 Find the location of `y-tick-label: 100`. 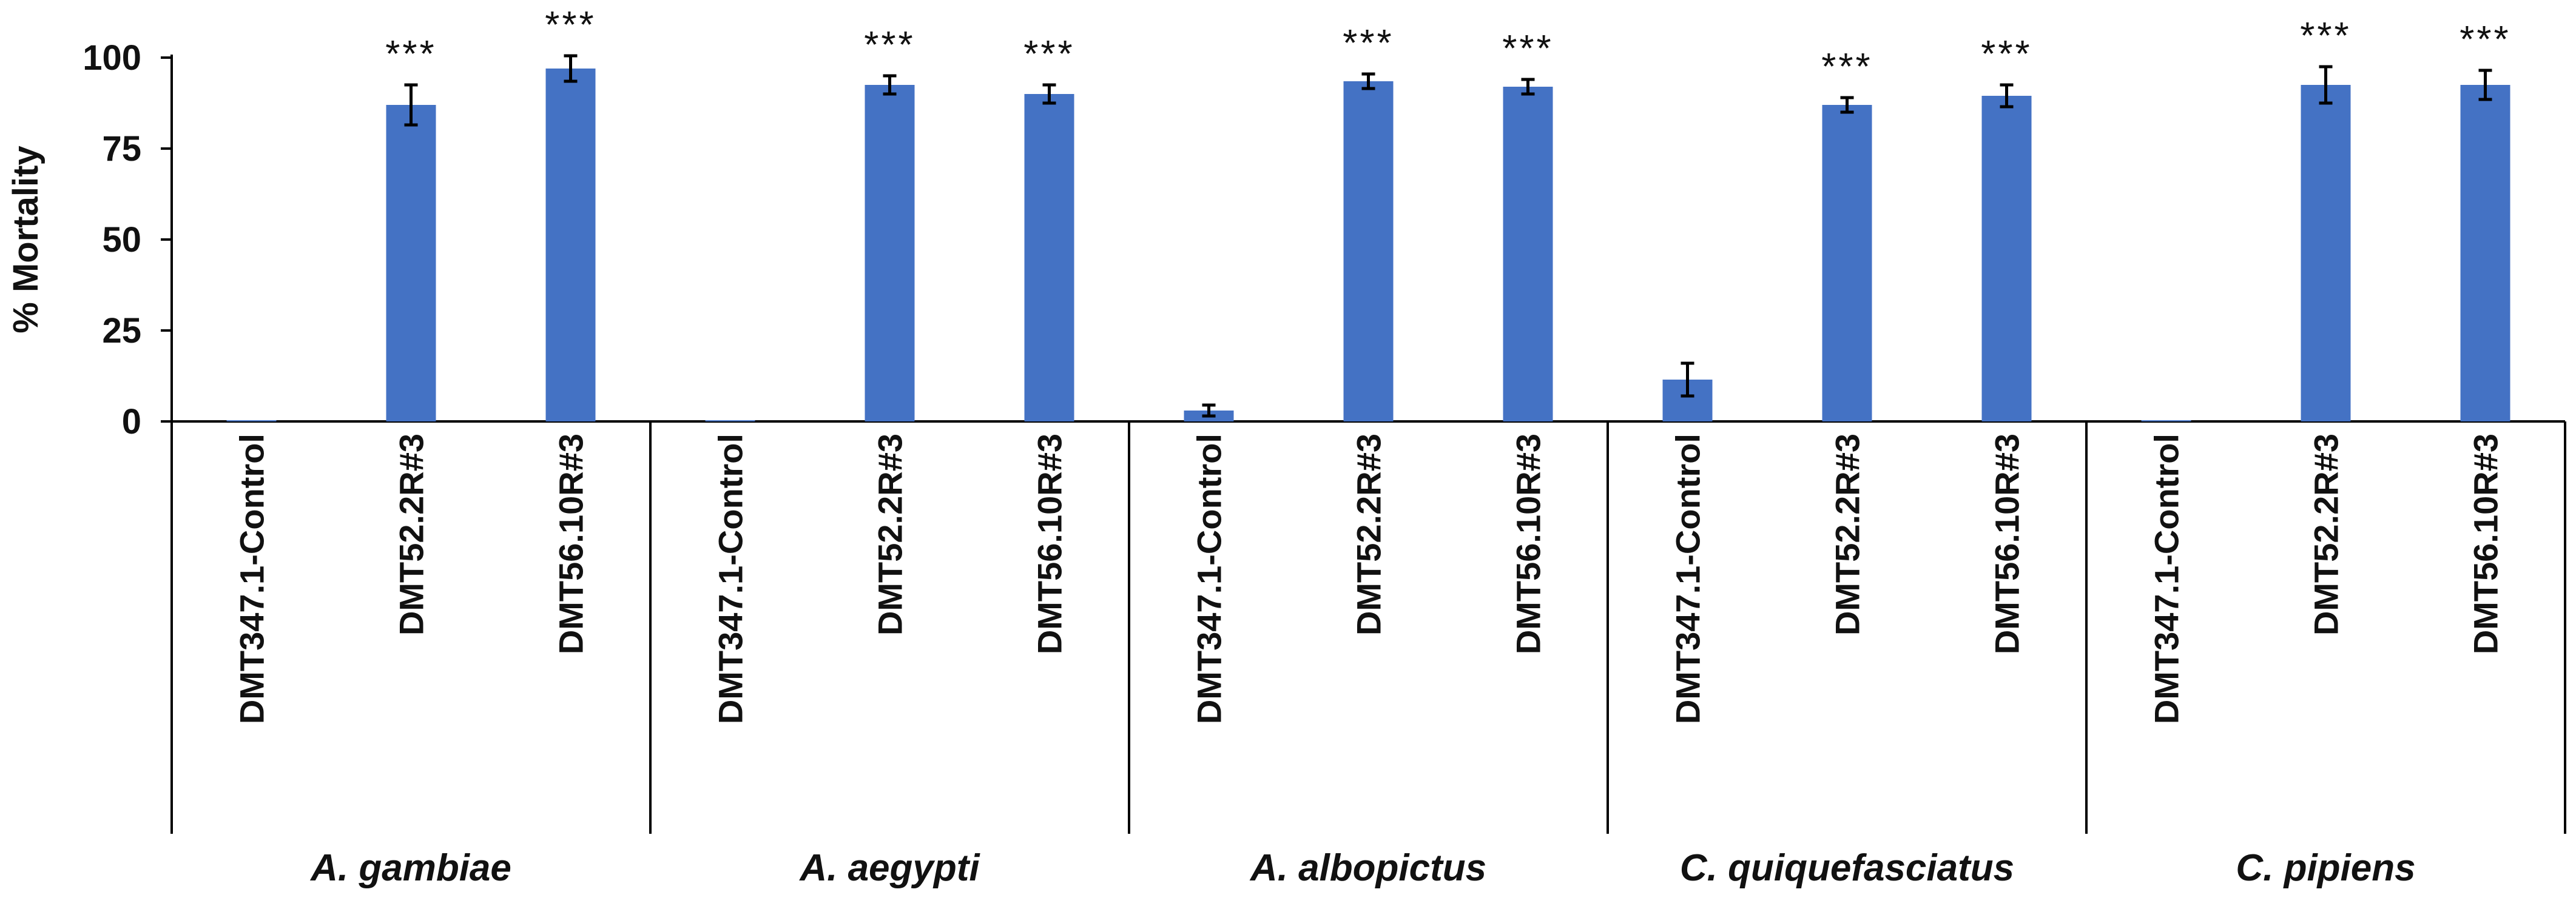

y-tick-label: 100 is located at coordinates (112, 58).